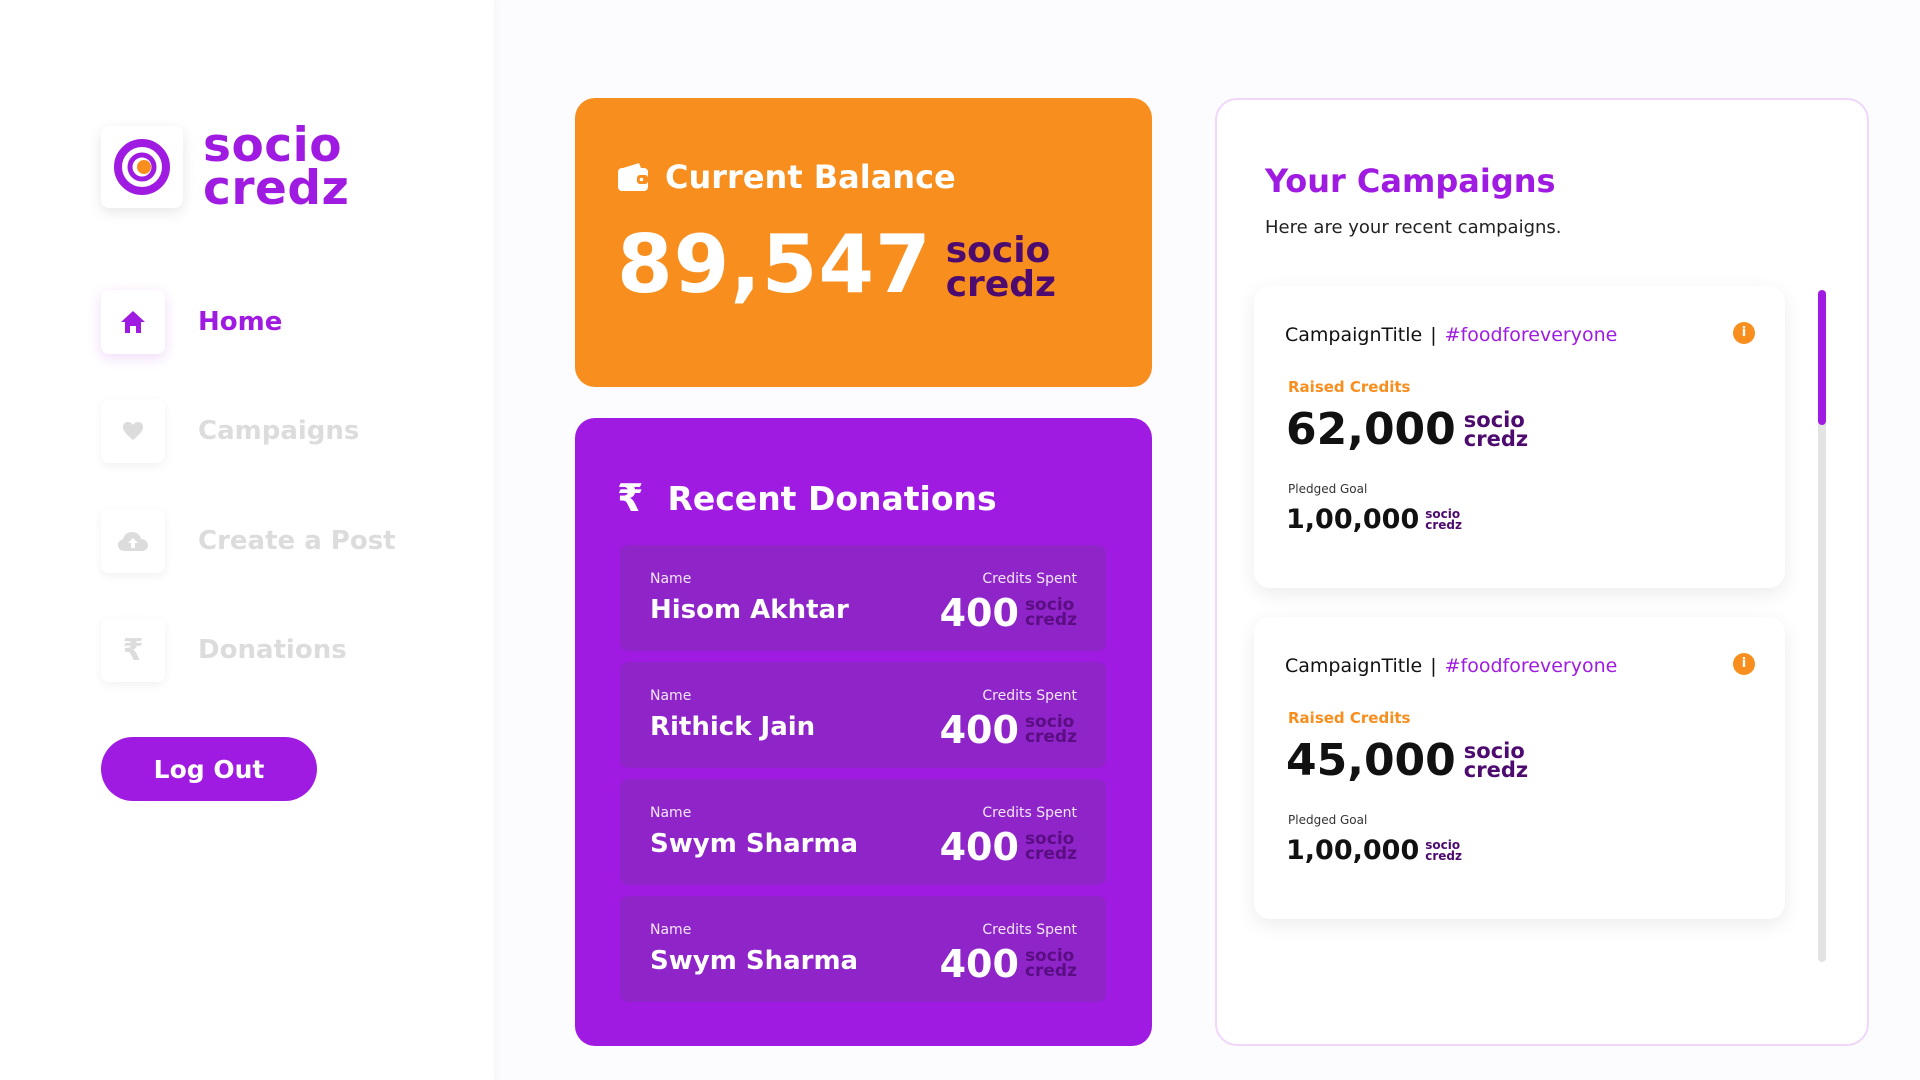 Image resolution: width=1920 pixels, height=1080 pixels. Describe the element at coordinates (807, 498) in the screenshot. I see `donations-header: ₹ Recent Donations` at that location.